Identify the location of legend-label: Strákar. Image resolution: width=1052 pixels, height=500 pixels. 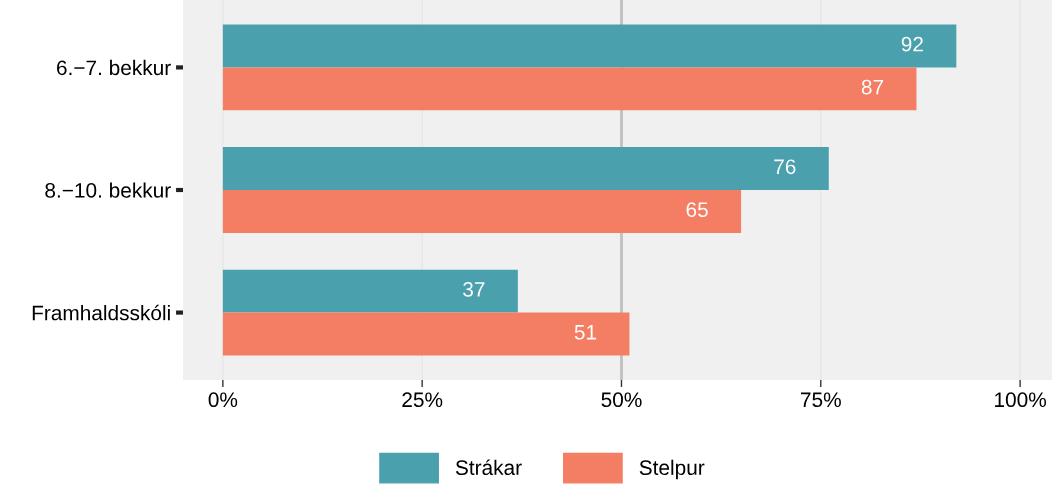
(488, 467).